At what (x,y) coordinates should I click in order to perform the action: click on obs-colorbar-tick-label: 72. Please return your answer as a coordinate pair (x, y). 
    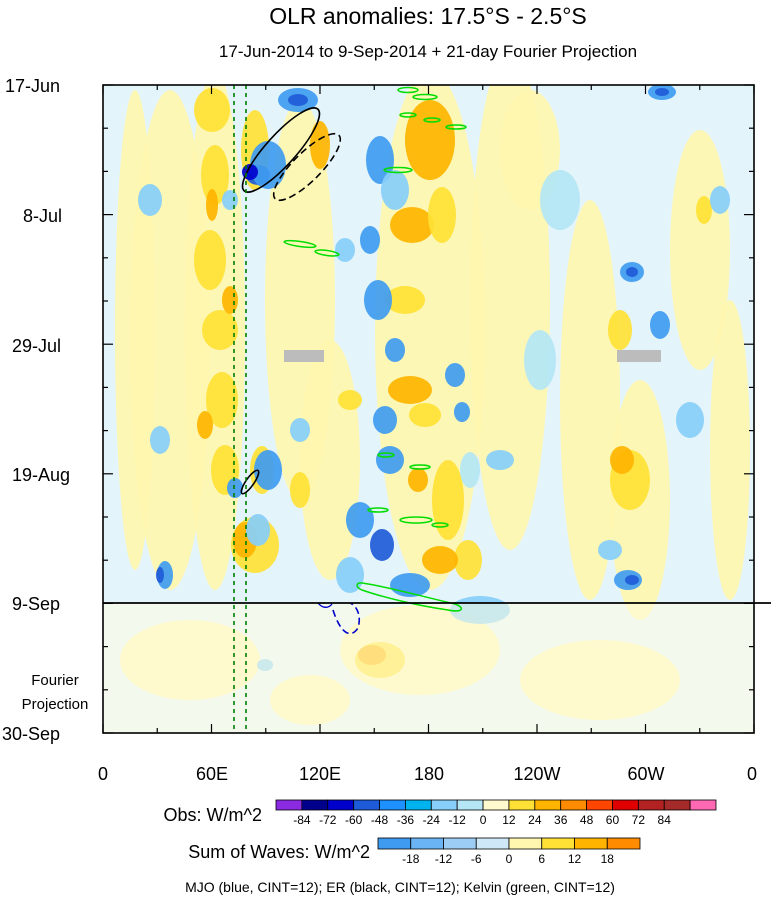
    Looking at the image, I should click on (639, 820).